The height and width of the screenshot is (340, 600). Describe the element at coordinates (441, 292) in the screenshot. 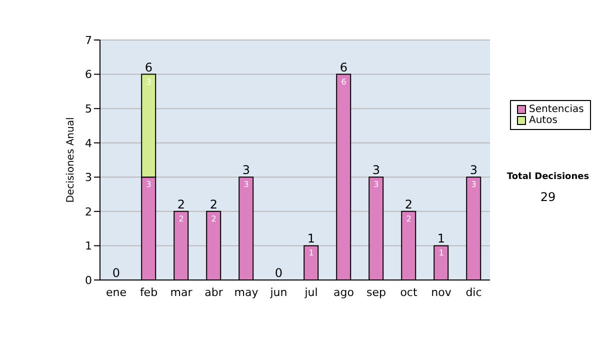

I see `x-tick-label: nov` at that location.